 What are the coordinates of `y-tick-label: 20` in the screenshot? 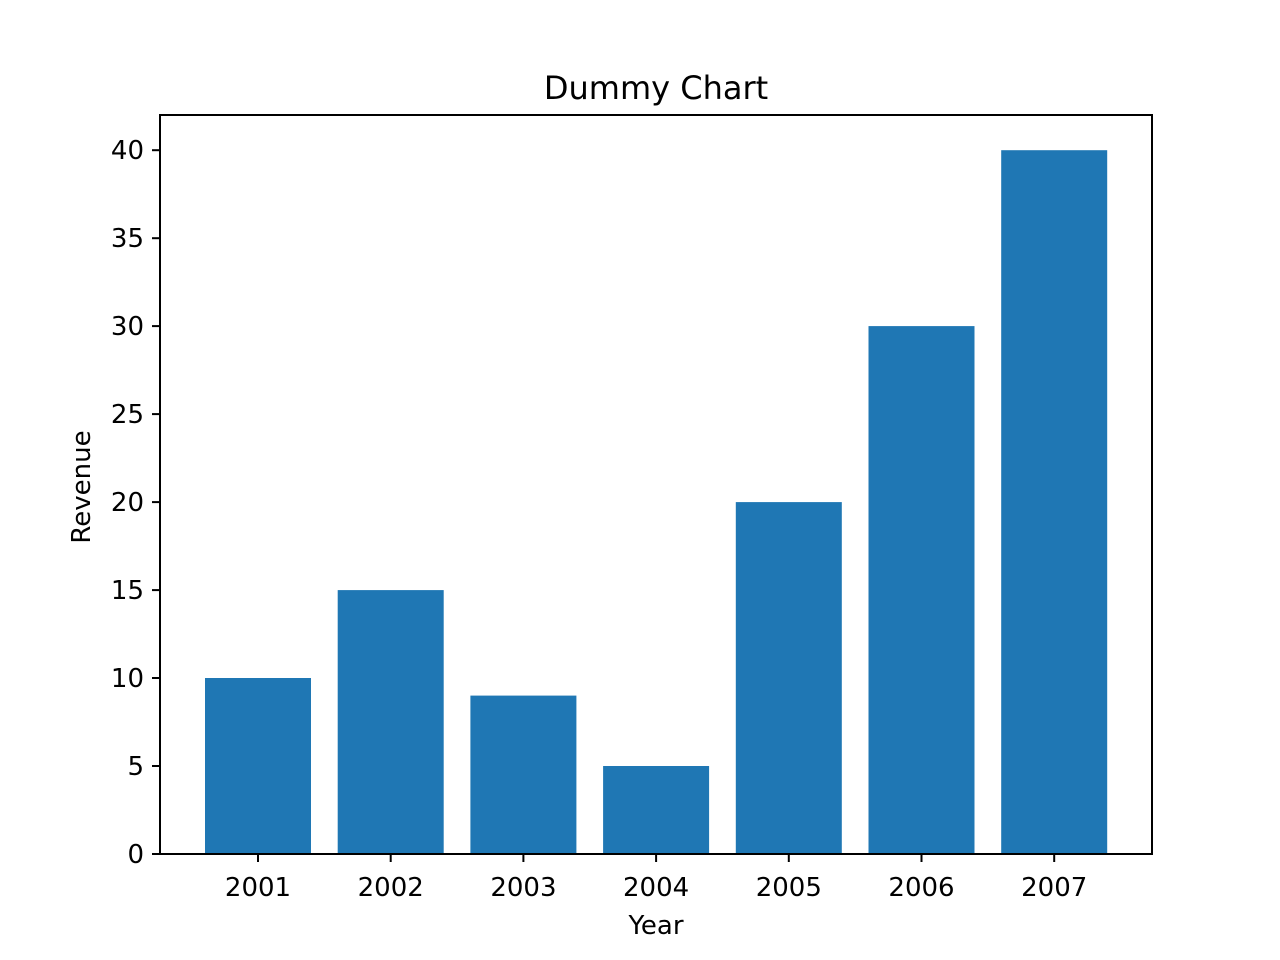 It's located at (127, 503).